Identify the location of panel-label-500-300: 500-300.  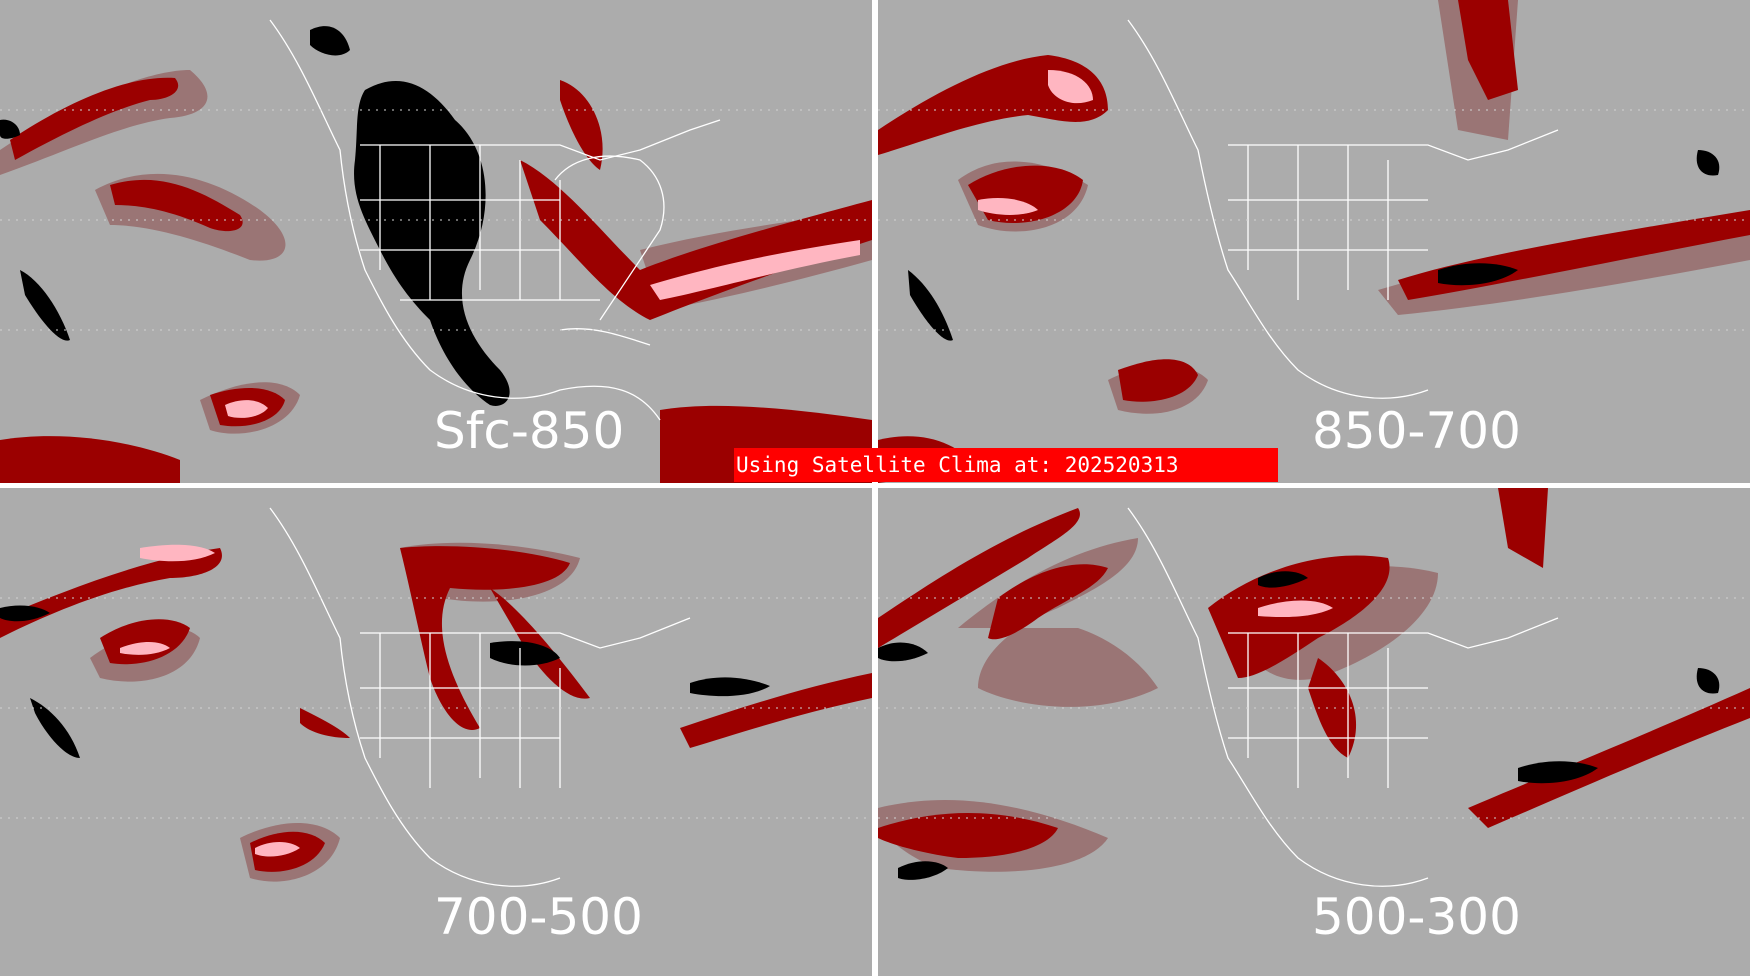
(1416, 917).